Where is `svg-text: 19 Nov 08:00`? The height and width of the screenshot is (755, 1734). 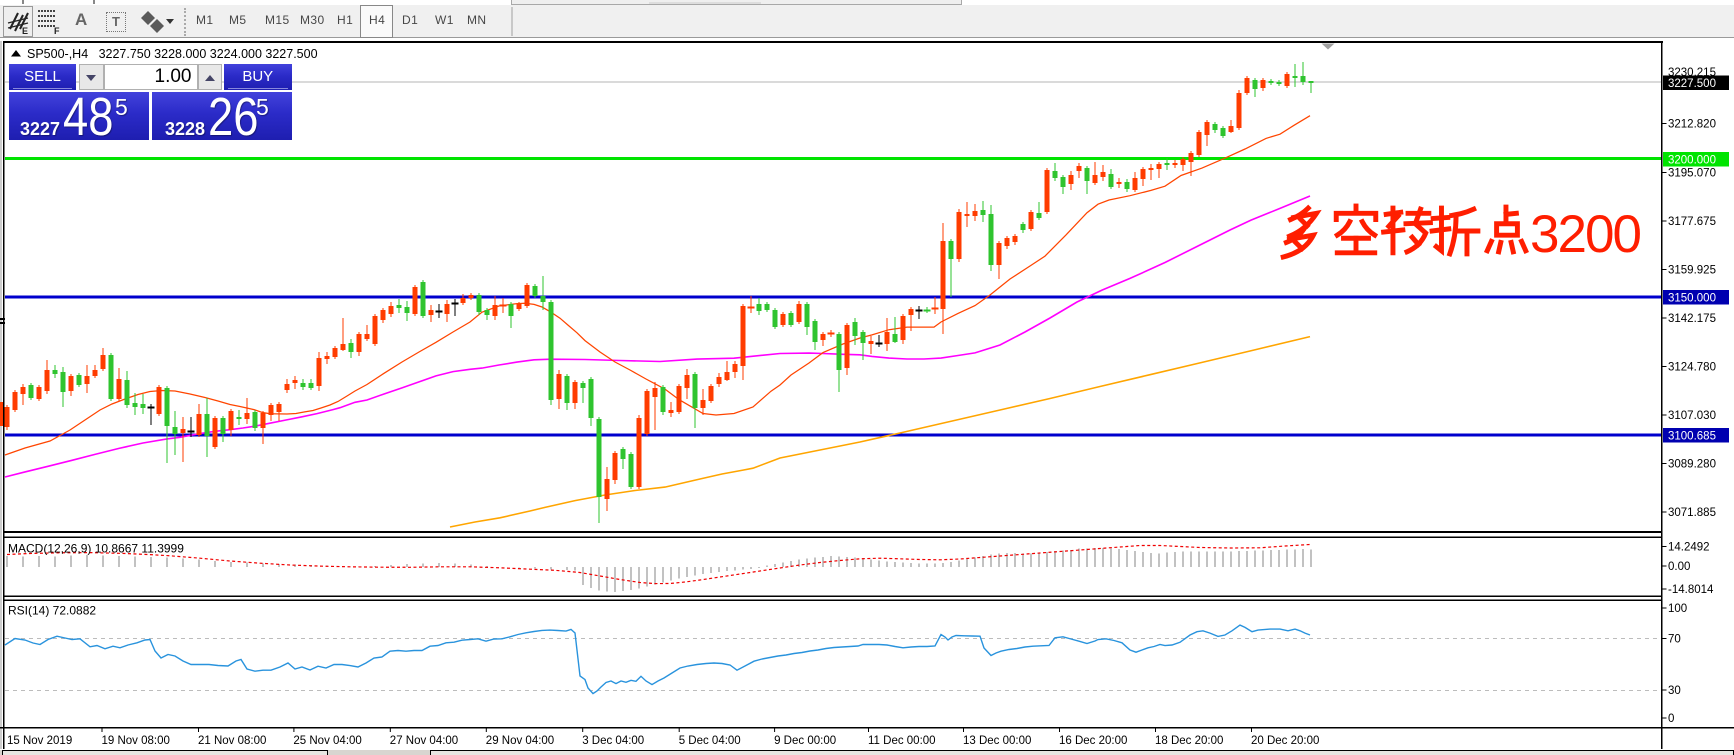 svg-text: 19 Nov 08:00 is located at coordinates (136, 741).